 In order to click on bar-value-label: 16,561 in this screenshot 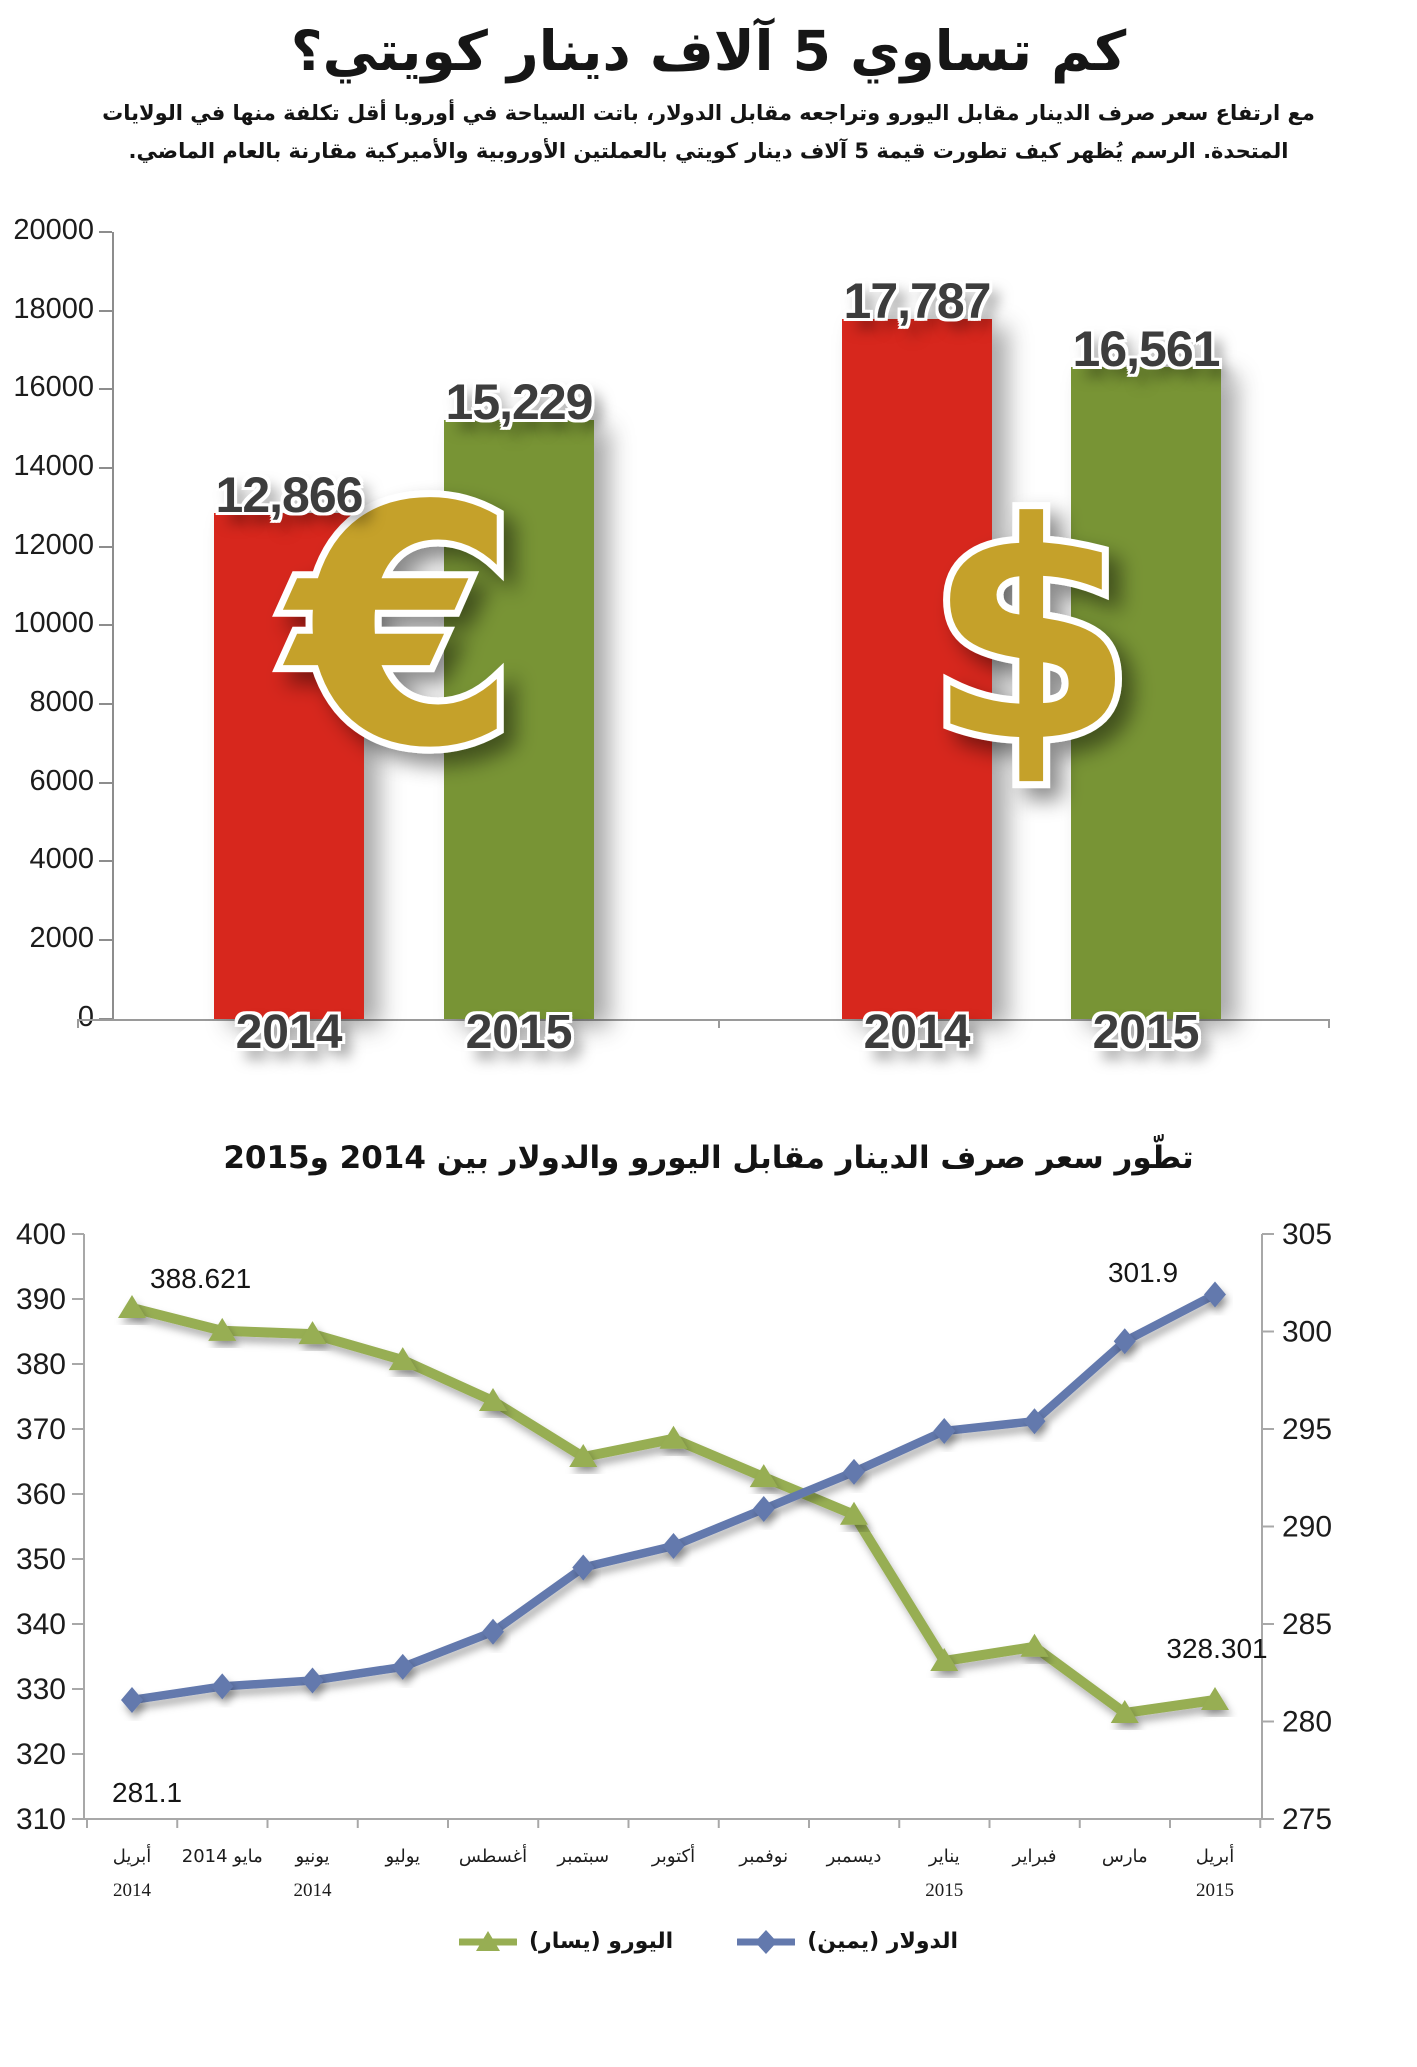, I will do `click(1146, 348)`.